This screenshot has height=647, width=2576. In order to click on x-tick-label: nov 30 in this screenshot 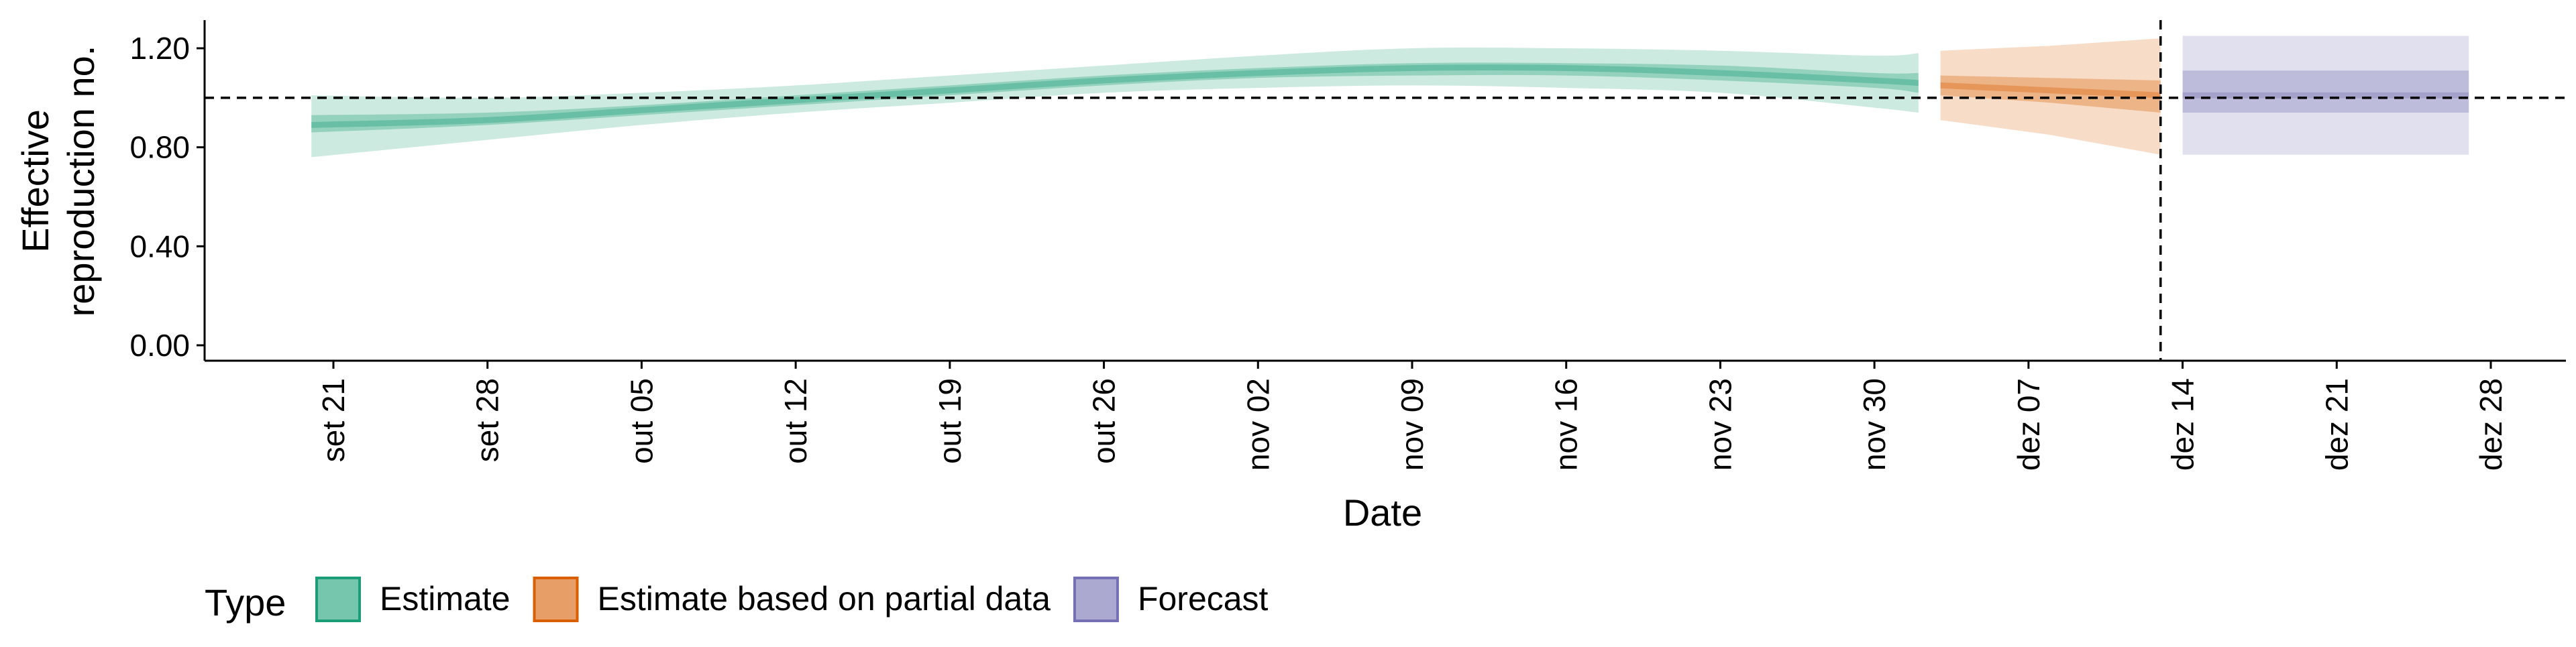, I will do `click(1874, 424)`.